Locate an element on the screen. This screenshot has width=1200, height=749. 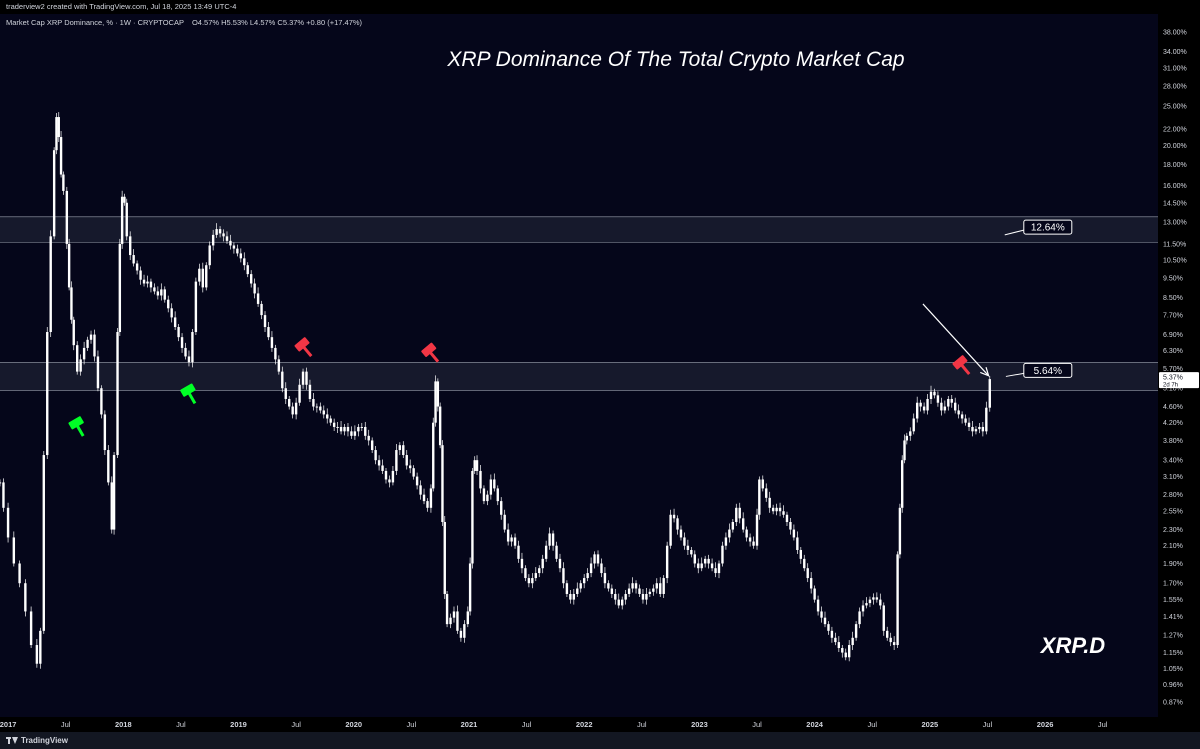
time-tick-label: 2022 is located at coordinates (584, 724).